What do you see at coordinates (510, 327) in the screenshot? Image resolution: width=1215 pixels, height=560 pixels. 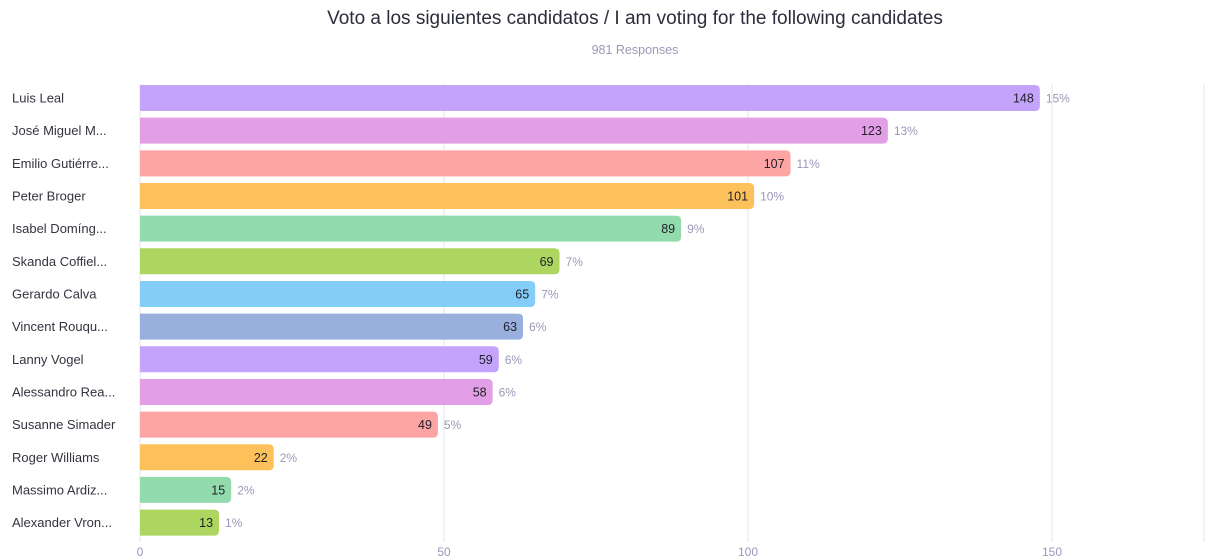 I see `bar-value-label: 63` at bounding box center [510, 327].